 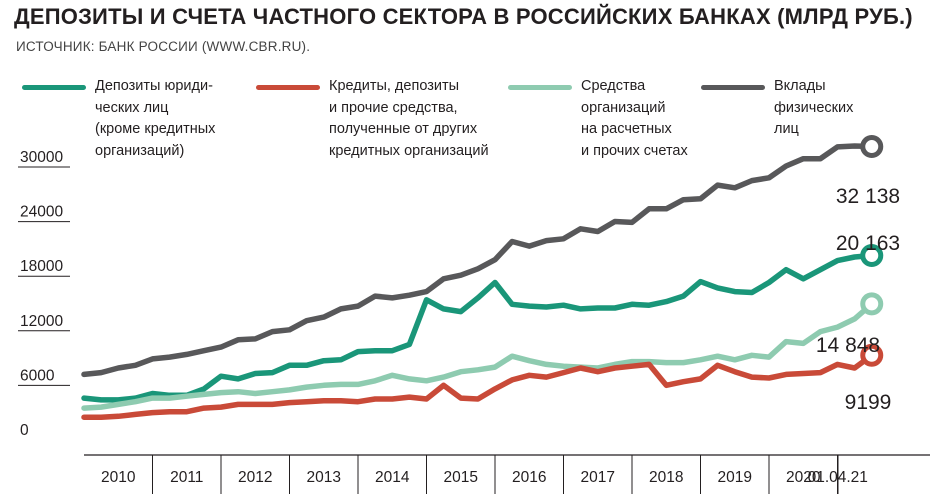 What do you see at coordinates (392, 477) in the screenshot?
I see `x-tick-label-4: 2014` at bounding box center [392, 477].